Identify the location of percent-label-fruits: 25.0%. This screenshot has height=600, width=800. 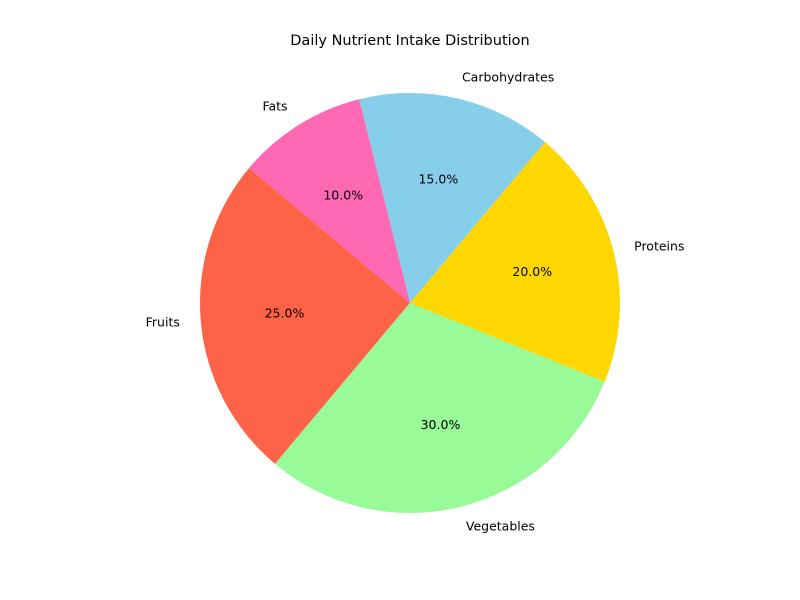
(285, 312).